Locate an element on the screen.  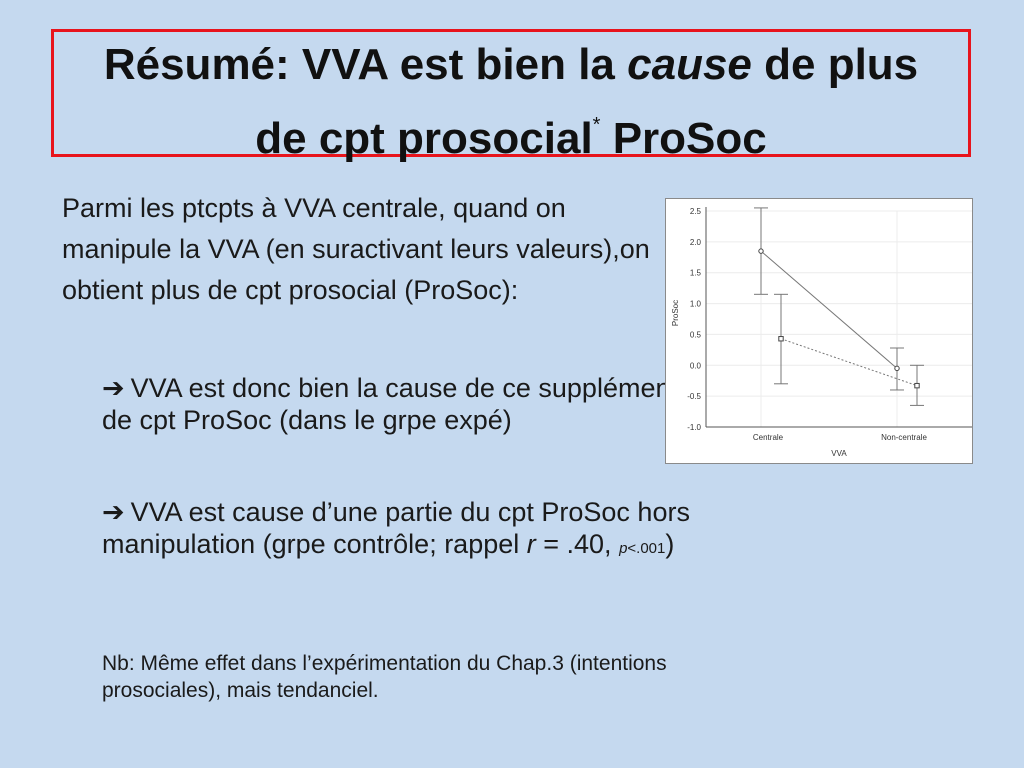
y-axis-label: ProSoc is located at coordinates (675, 313).